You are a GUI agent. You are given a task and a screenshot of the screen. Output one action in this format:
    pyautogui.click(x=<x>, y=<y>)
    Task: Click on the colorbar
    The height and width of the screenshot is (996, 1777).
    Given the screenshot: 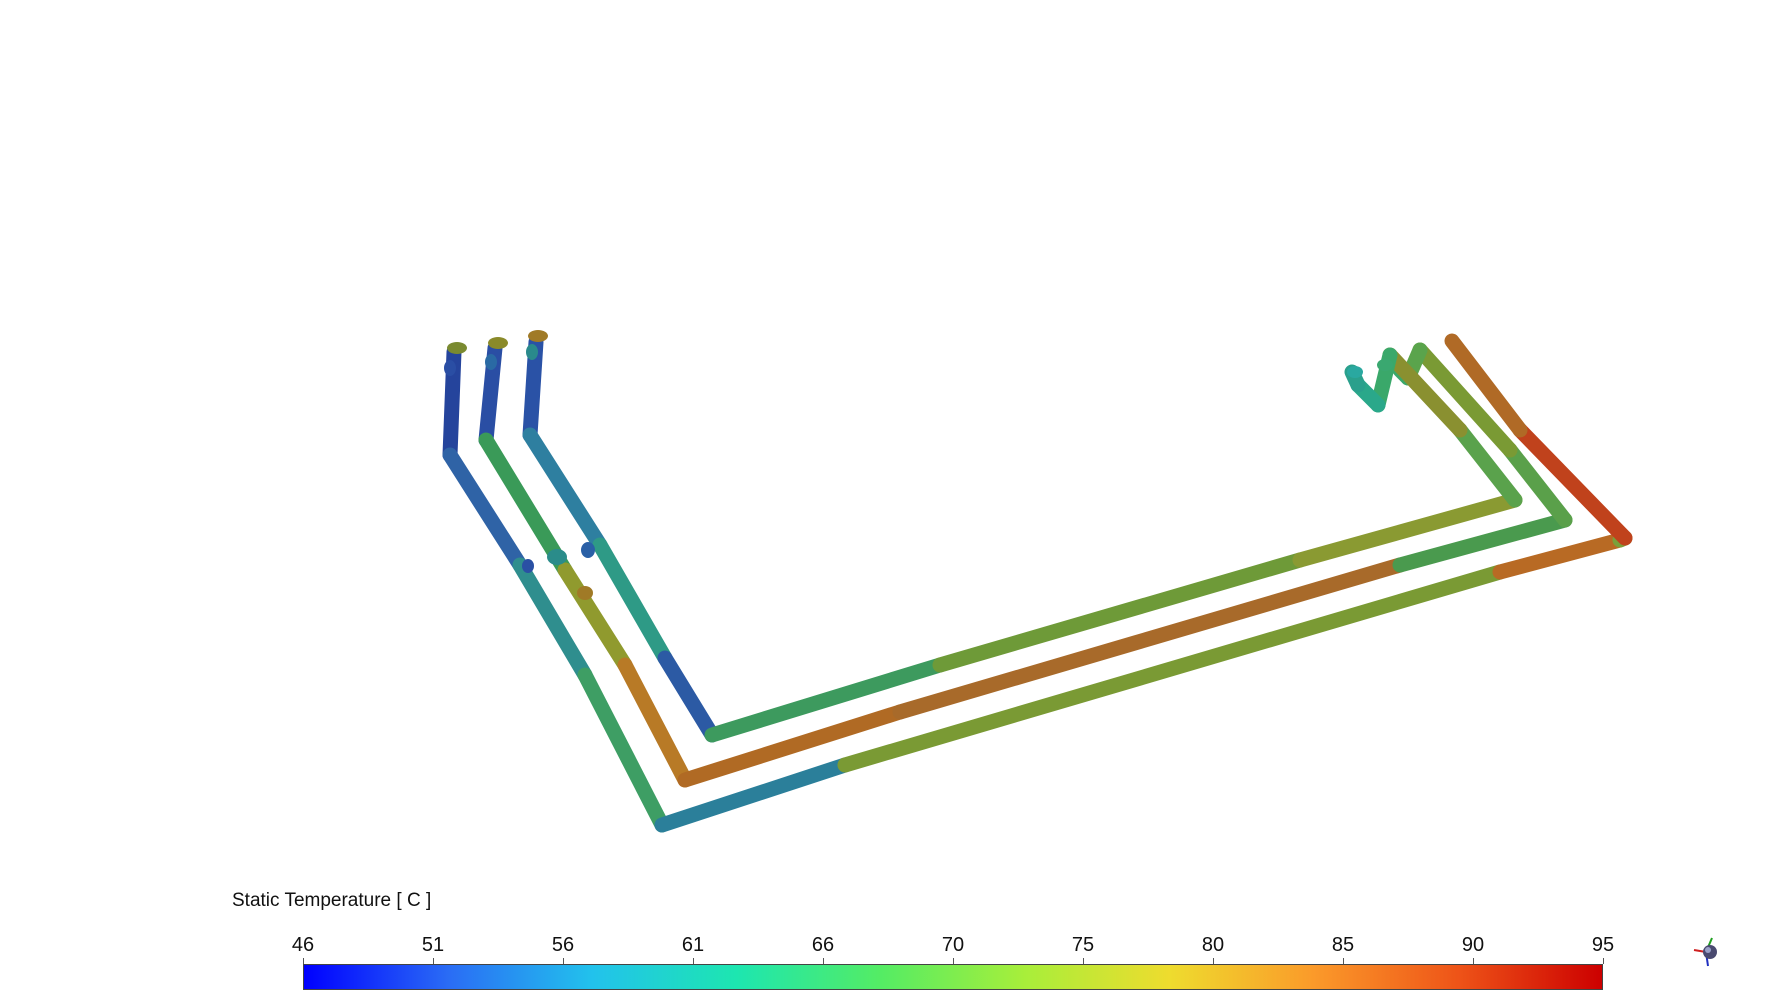 What is the action you would take?
    pyautogui.click(x=953, y=977)
    